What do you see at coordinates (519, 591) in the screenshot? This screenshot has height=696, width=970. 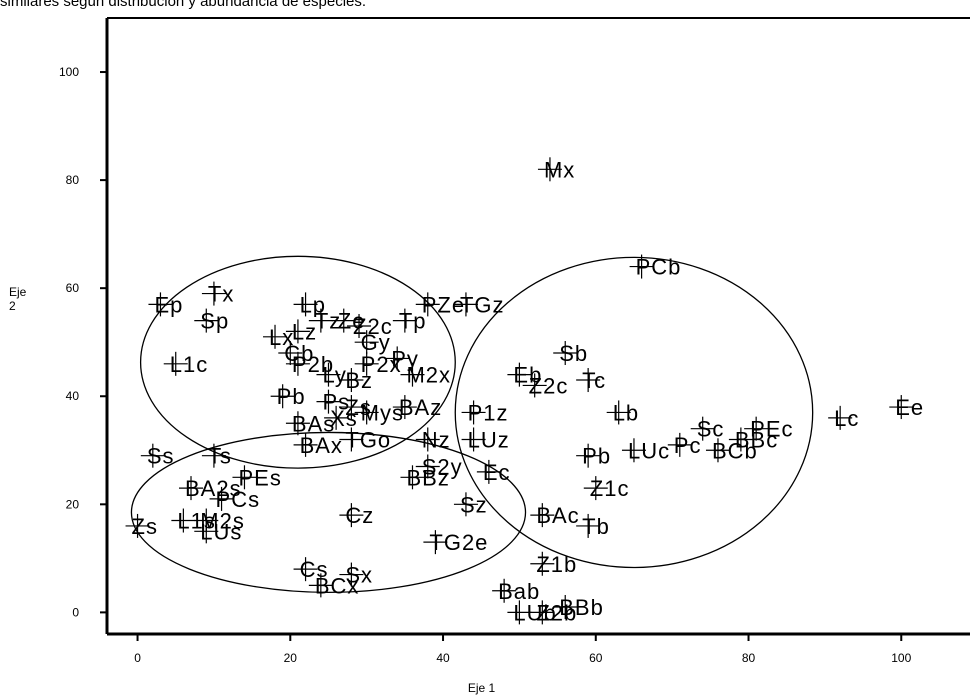 I see `point-label: Bab` at bounding box center [519, 591].